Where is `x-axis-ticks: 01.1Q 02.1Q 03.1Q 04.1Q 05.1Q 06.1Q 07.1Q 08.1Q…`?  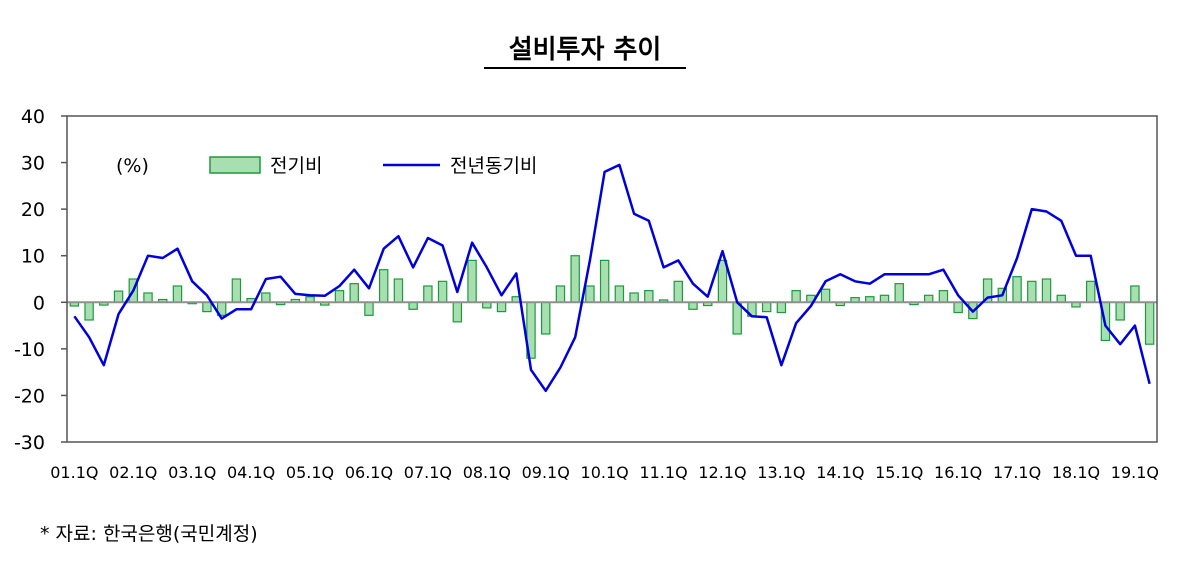 x-axis-ticks: 01.1Q 02.1Q 03.1Q 04.1Q 05.1Q 06.1Q 07.1Q 08.1Q… is located at coordinates (604, 472).